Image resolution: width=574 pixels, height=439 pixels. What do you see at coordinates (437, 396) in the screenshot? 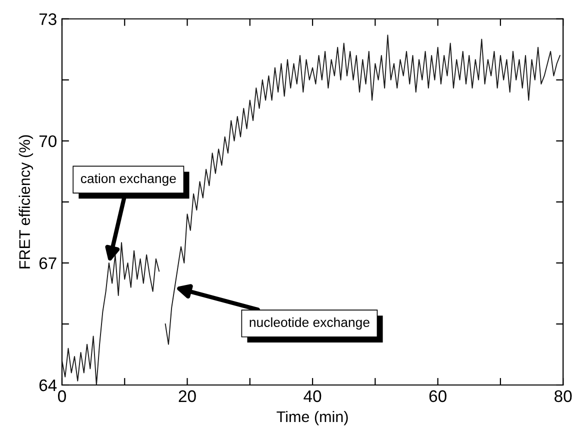
I see `x-tick-label: 60` at bounding box center [437, 396].